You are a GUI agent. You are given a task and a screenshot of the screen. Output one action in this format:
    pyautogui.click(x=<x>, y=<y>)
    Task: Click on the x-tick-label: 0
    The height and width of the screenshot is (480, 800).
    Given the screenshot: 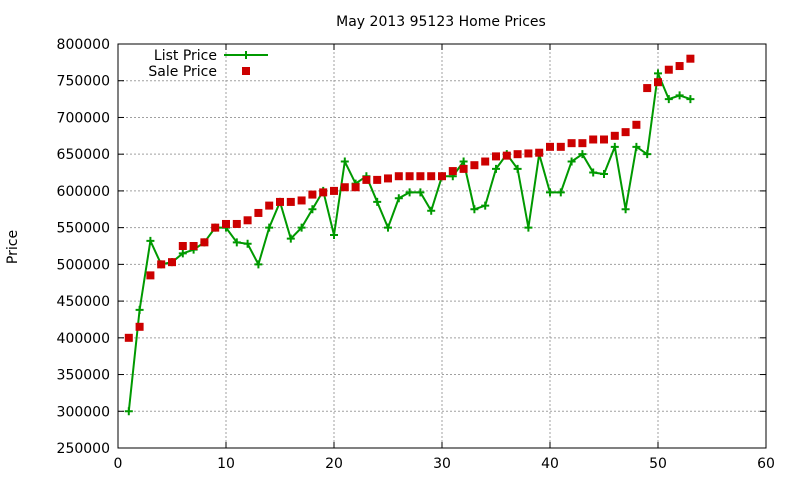 What is the action you would take?
    pyautogui.click(x=118, y=464)
    